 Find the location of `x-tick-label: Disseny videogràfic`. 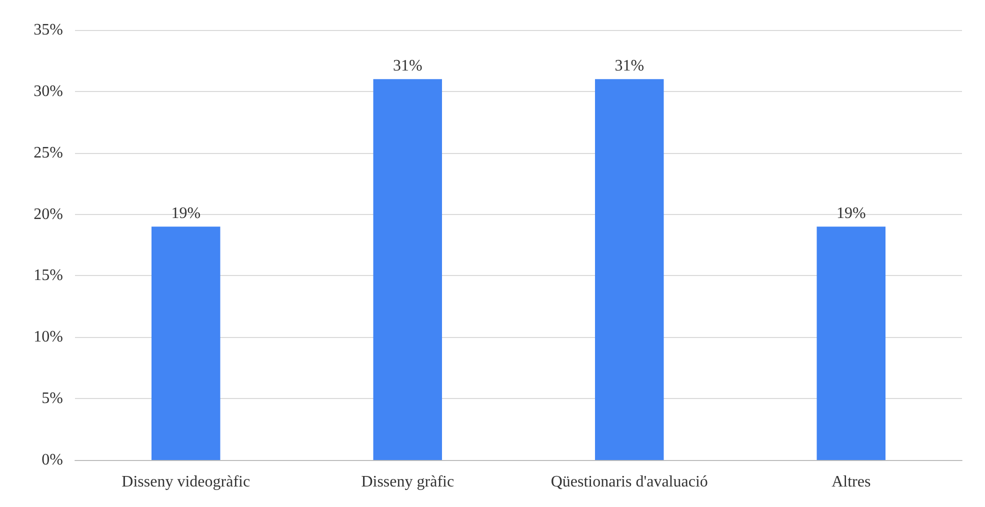

x-tick-label: Disseny videogràfic is located at coordinates (186, 482).